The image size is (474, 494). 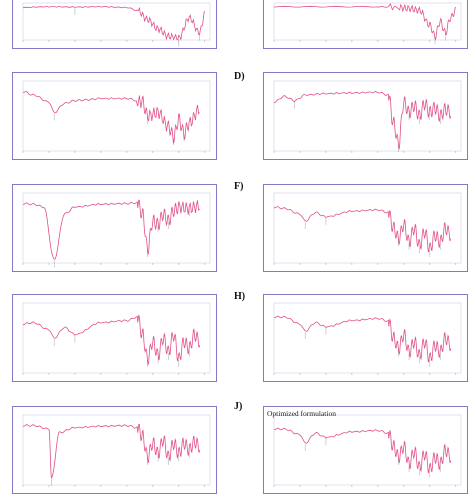 I want to click on ftir-panel-b, so click(x=365, y=24).